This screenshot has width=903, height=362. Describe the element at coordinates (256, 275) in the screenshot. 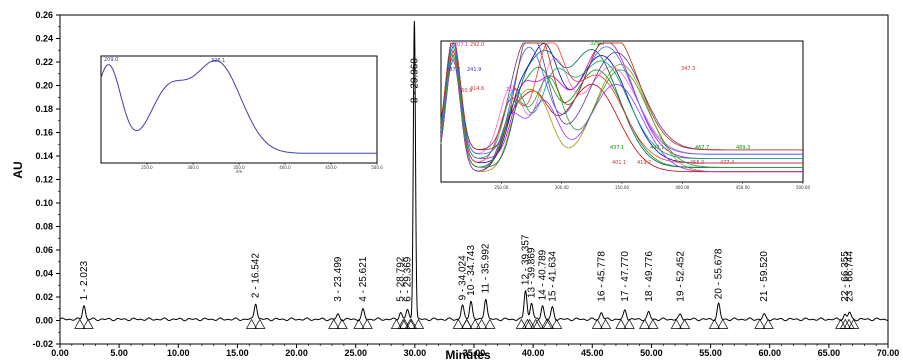

I see `peak-label: 2 - 16.542` at that location.